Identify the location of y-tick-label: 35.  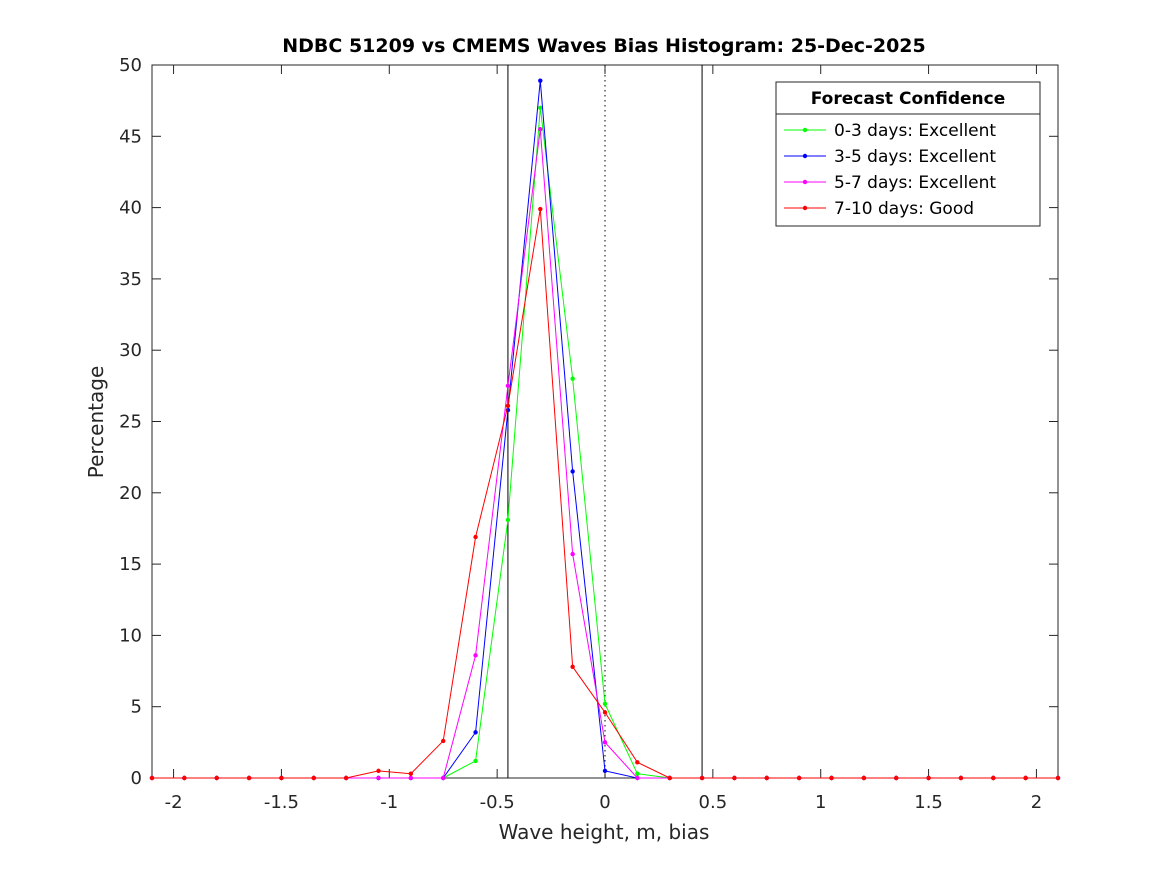
(130, 279).